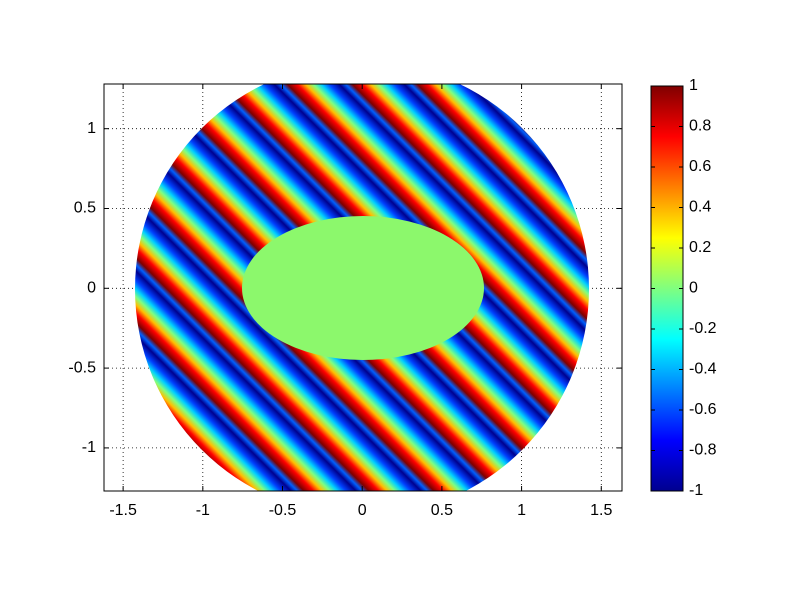 The width and height of the screenshot is (796, 597). I want to click on colorbar, so click(667, 288).